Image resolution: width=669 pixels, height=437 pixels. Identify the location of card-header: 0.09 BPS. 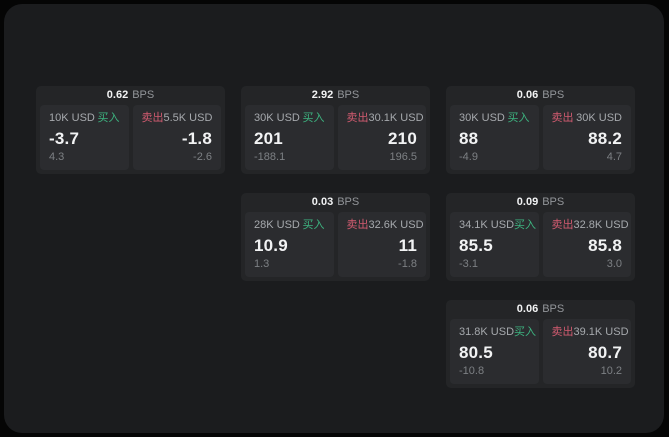
(540, 202).